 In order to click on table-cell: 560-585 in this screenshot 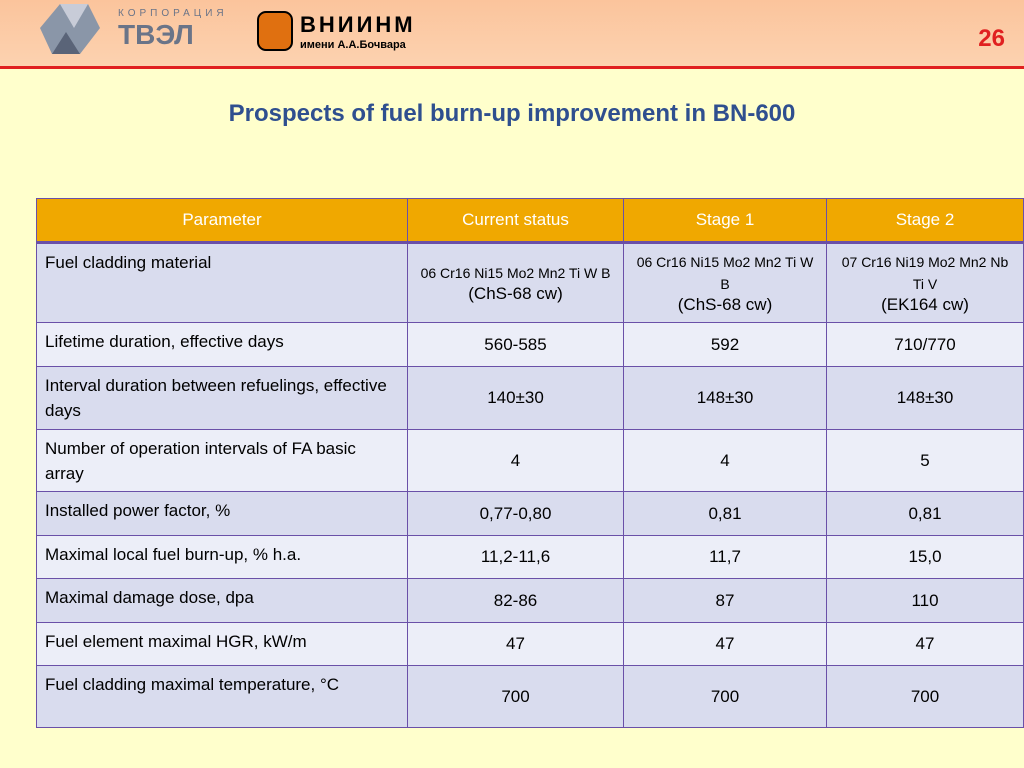, I will do `click(515, 344)`.